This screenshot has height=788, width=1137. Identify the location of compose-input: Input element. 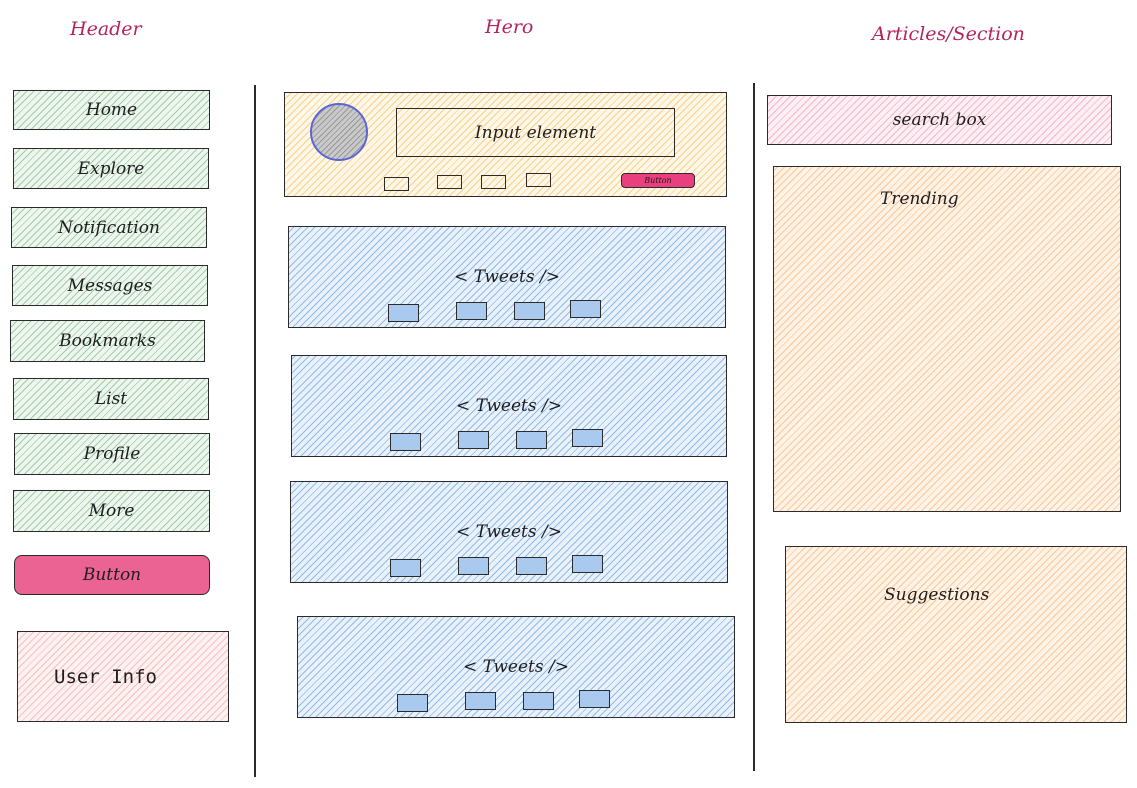
(535, 132).